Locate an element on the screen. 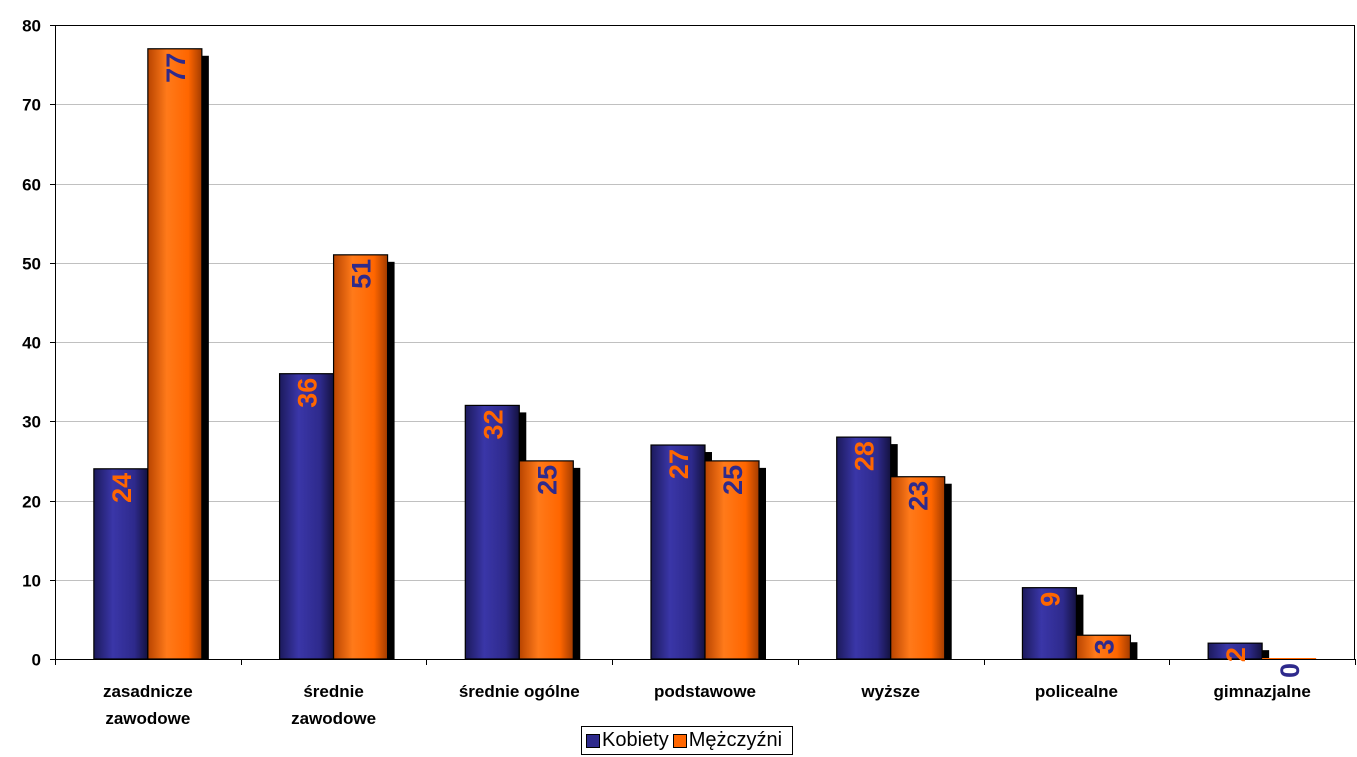  x-category-label: policealne is located at coordinates (1076, 691).